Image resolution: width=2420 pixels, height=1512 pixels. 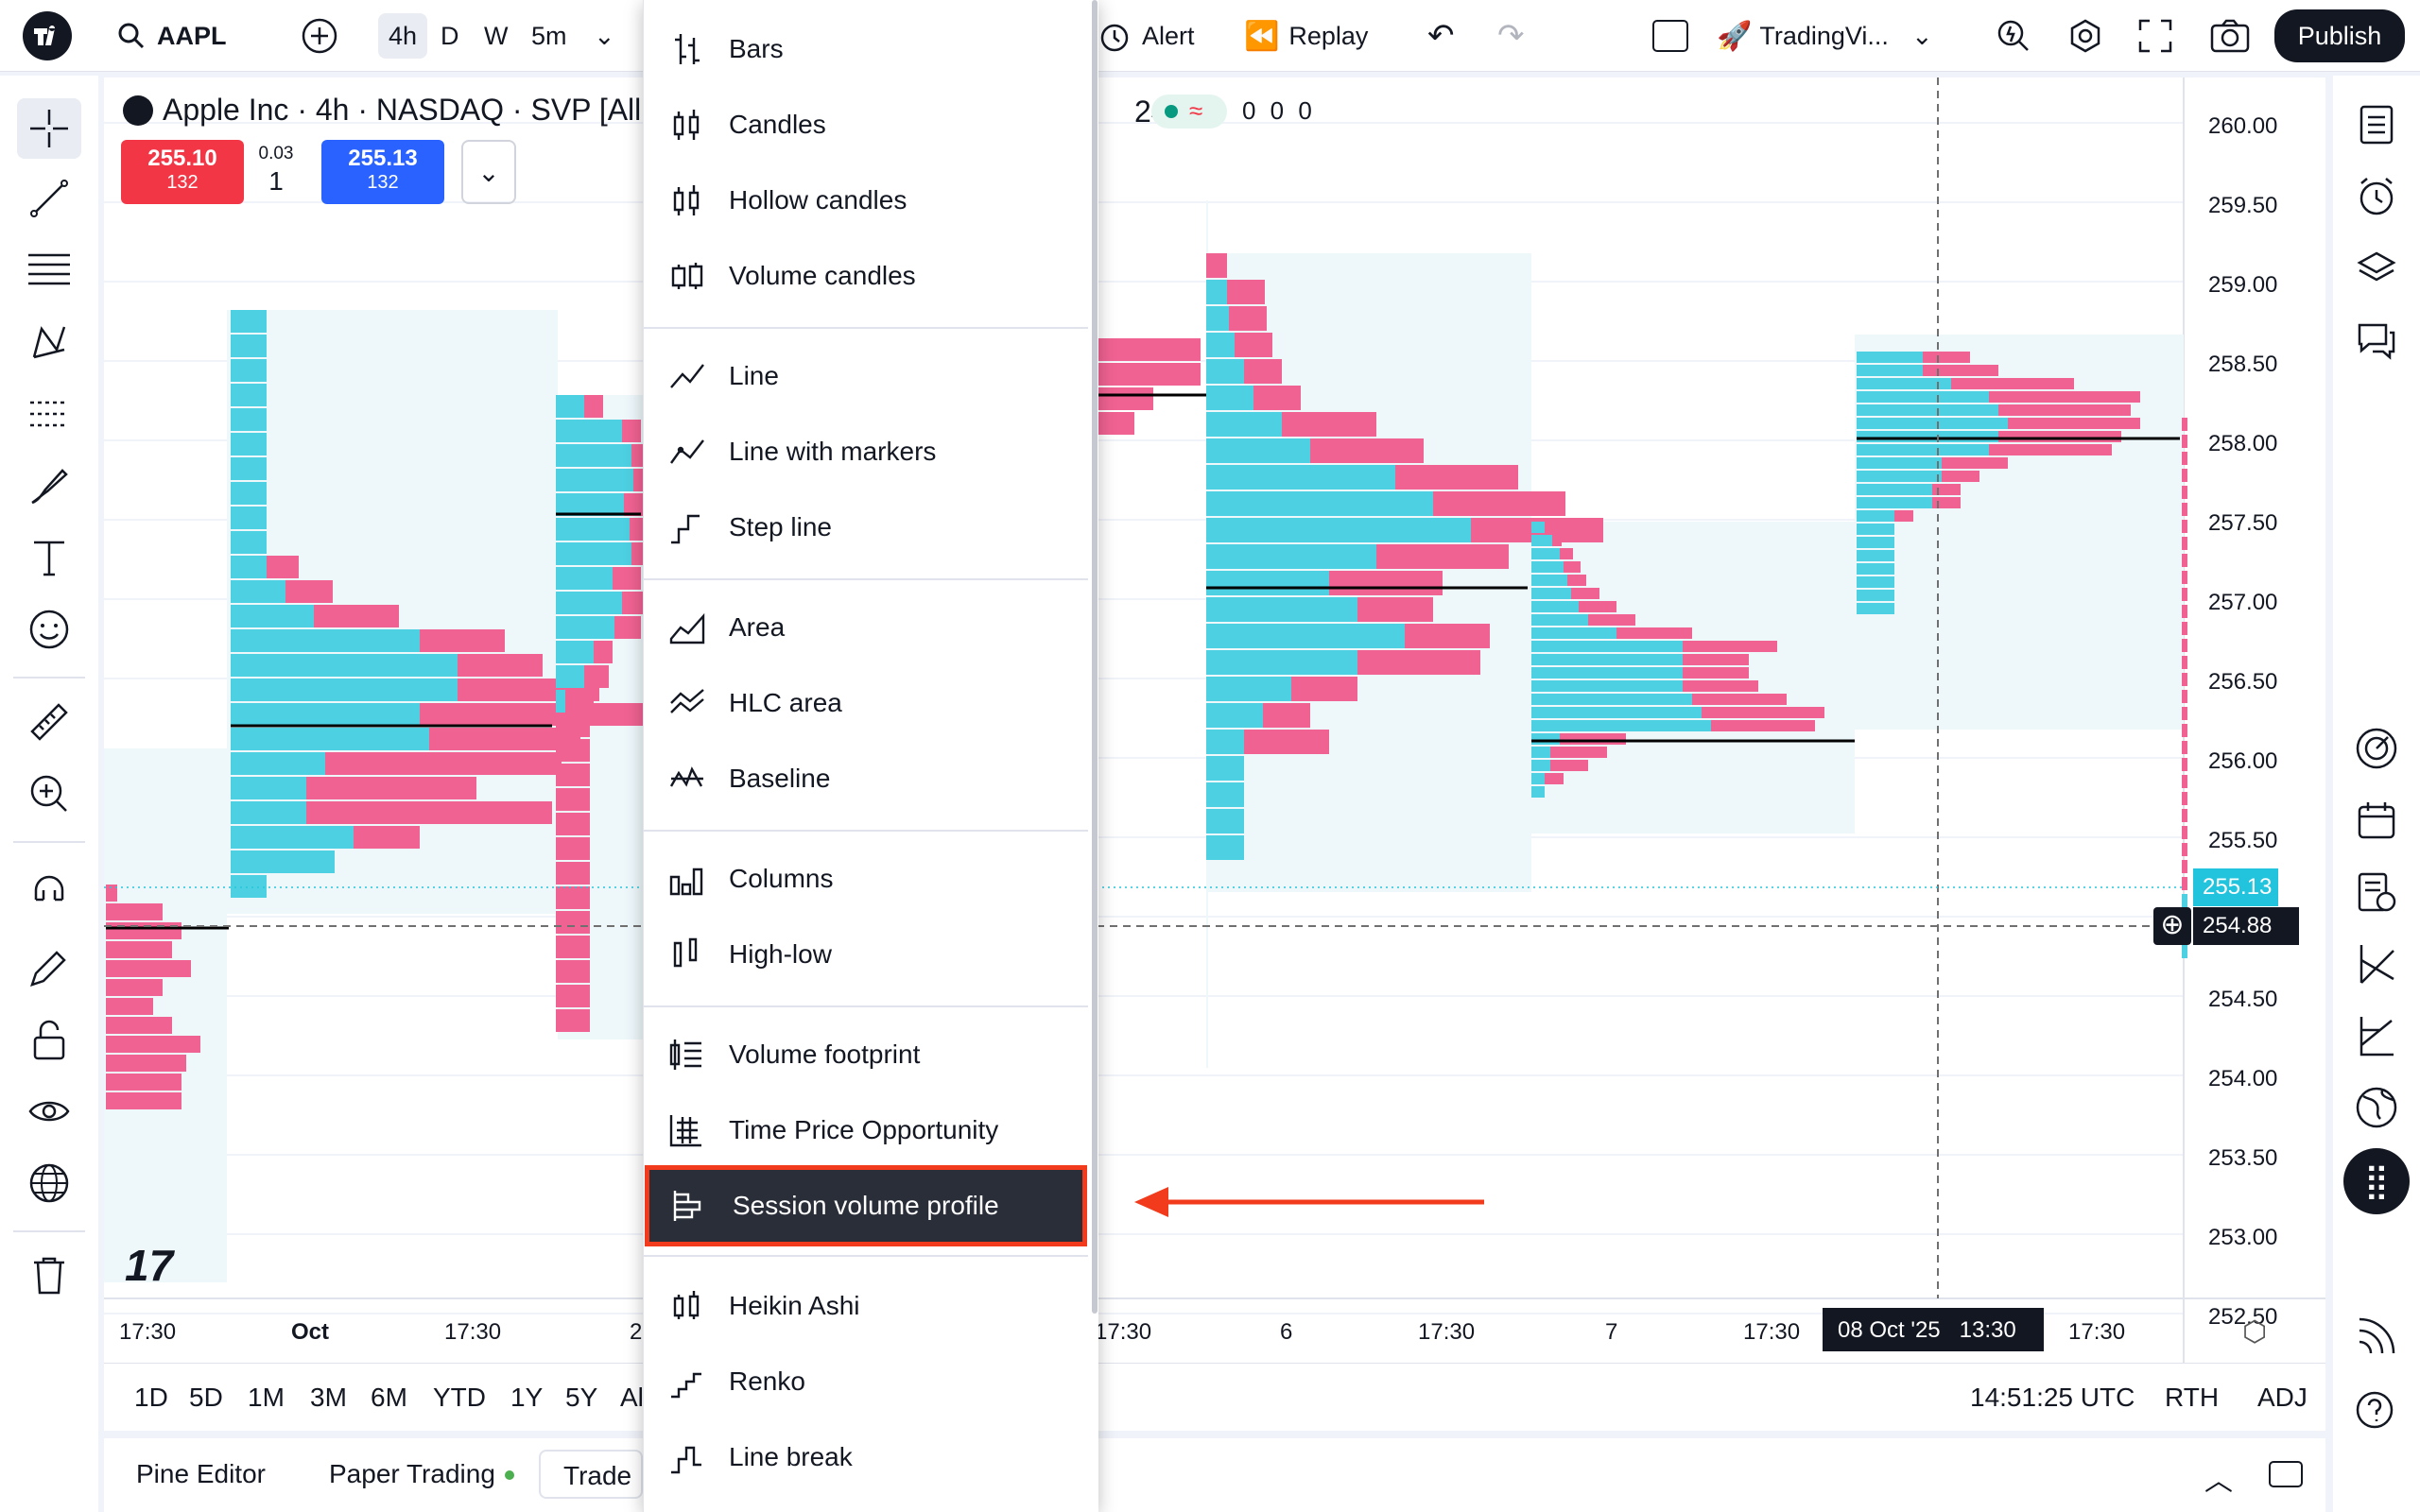 What do you see at coordinates (866, 527) in the screenshot?
I see `menu-item-step-line: Step line` at bounding box center [866, 527].